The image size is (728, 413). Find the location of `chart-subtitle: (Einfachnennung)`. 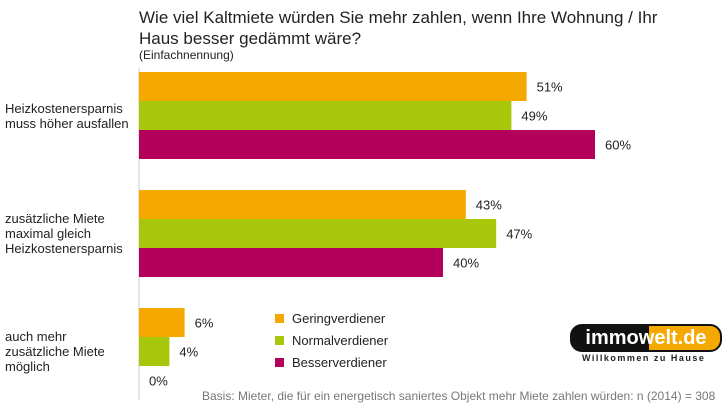

chart-subtitle: (Einfachnennung) is located at coordinates (186, 55).